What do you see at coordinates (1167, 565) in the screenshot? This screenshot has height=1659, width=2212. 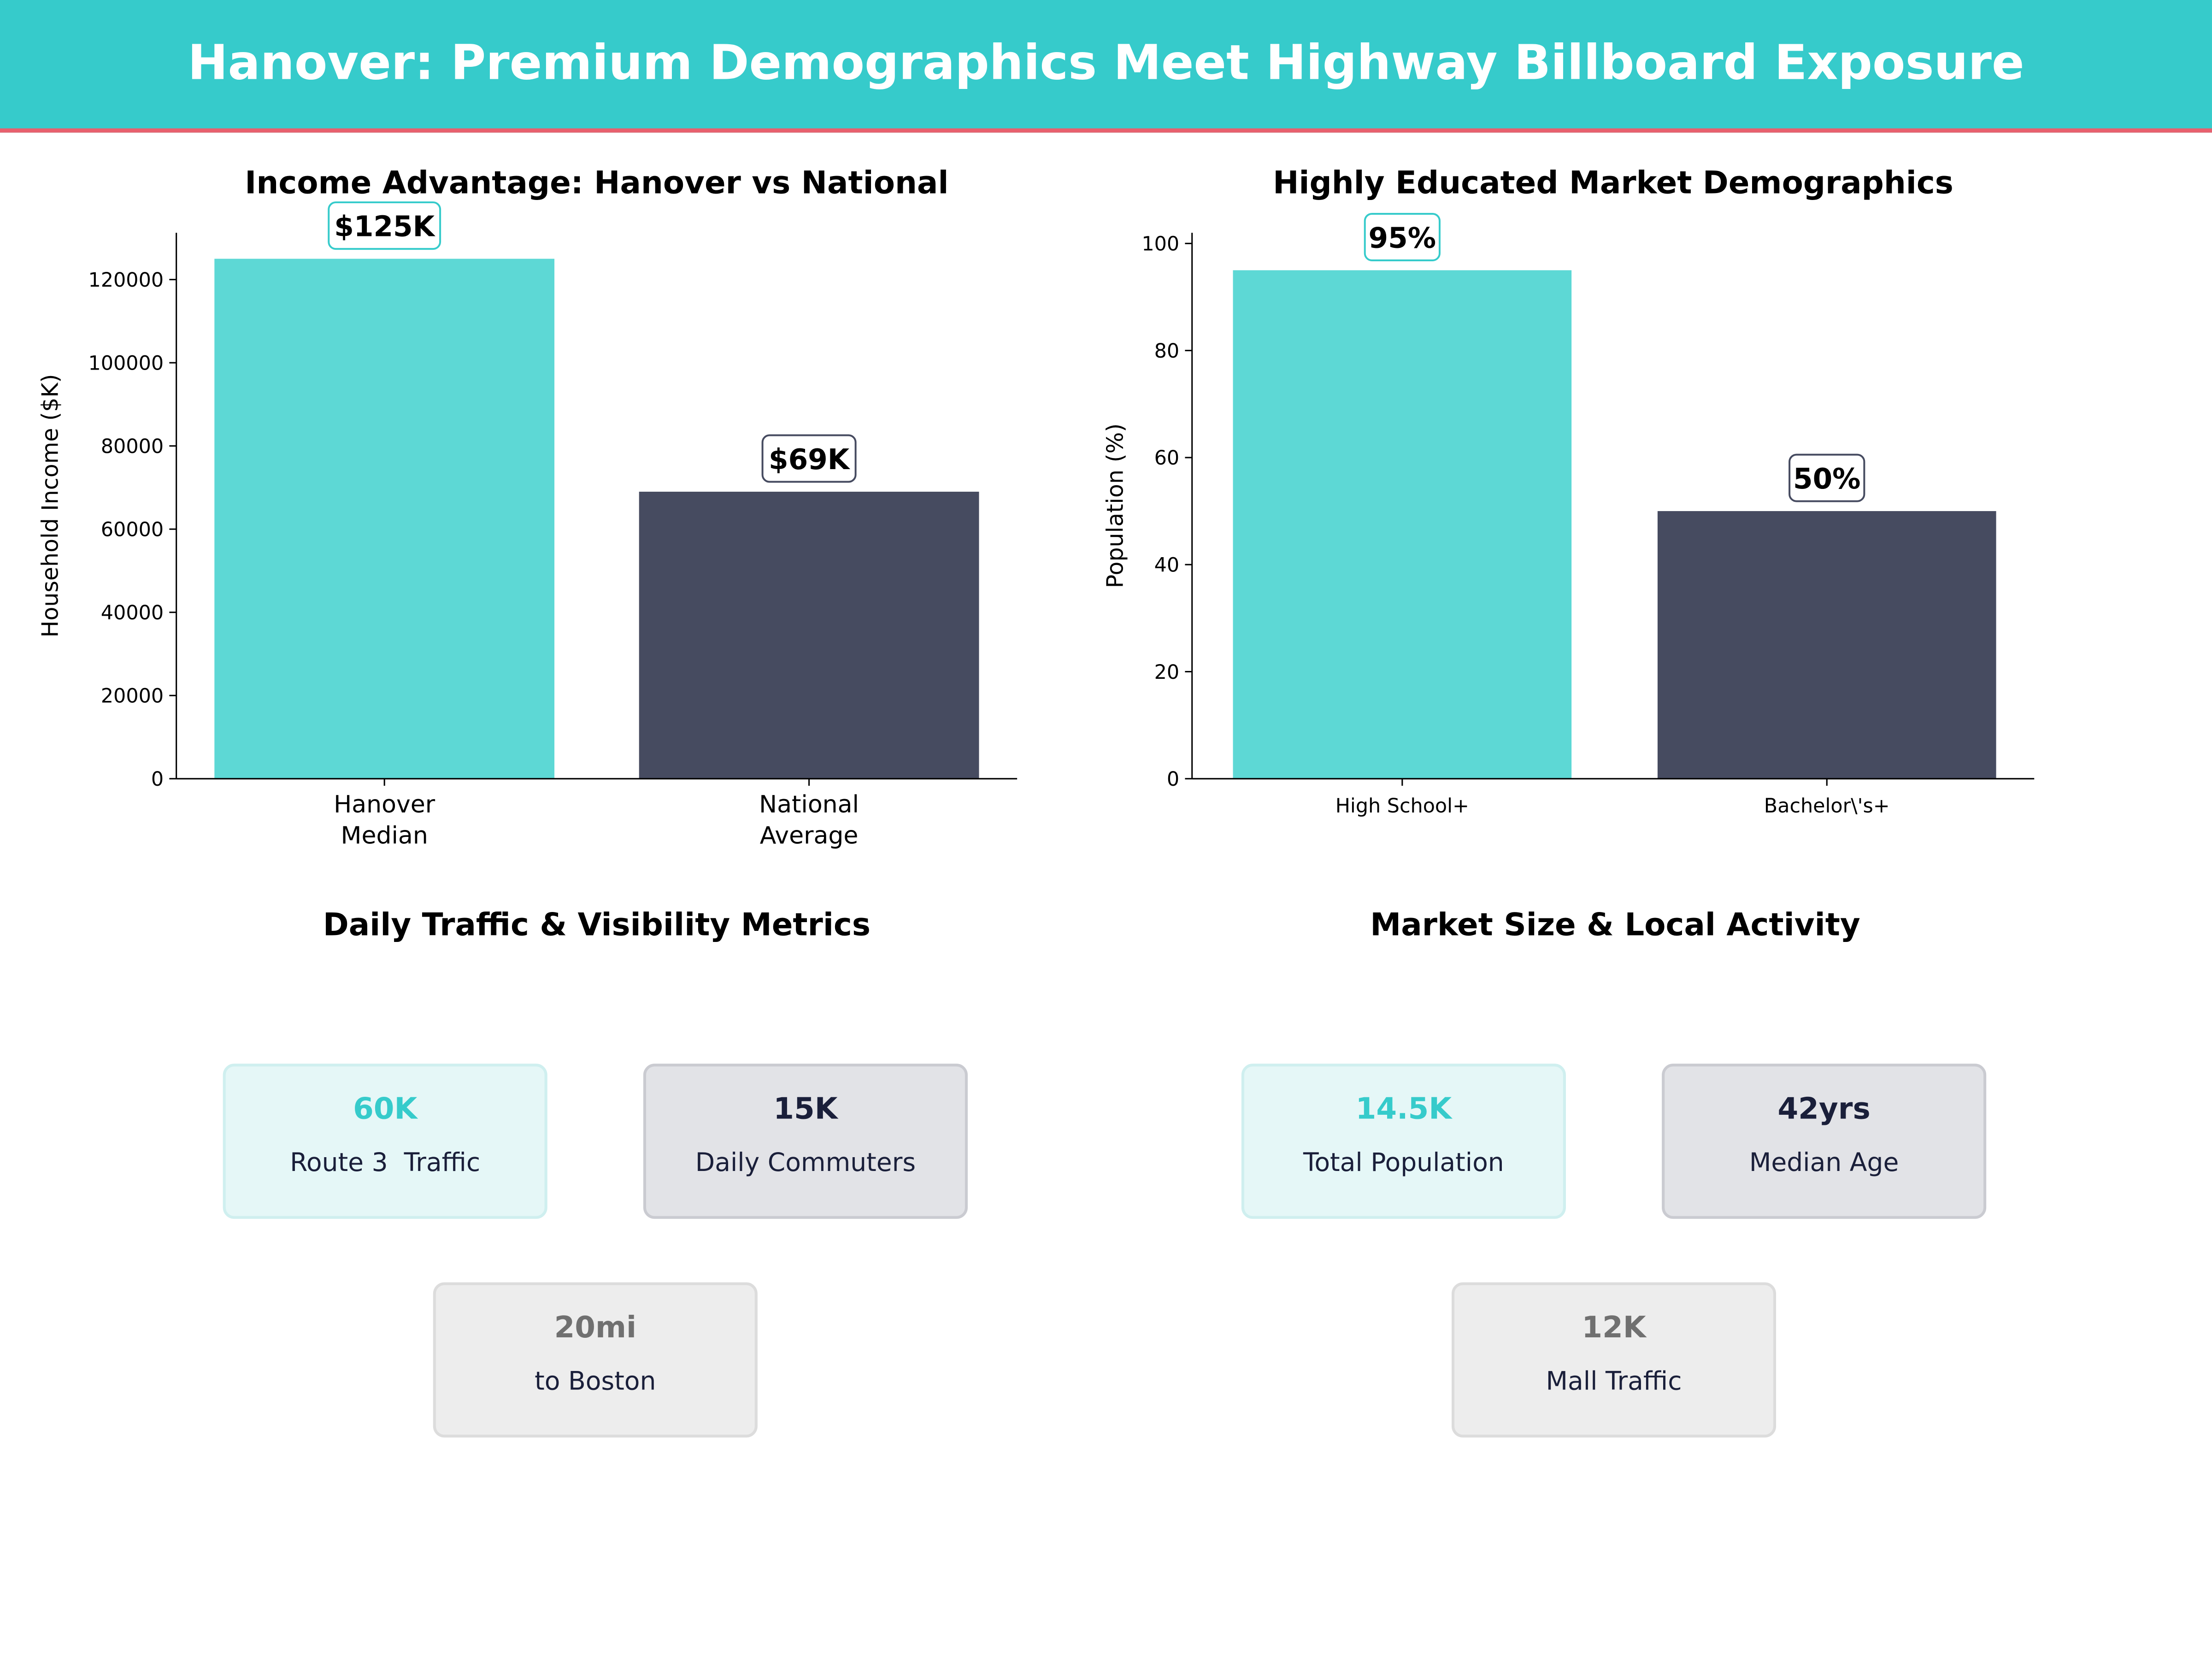 I see `y-tick-label: 40` at bounding box center [1167, 565].